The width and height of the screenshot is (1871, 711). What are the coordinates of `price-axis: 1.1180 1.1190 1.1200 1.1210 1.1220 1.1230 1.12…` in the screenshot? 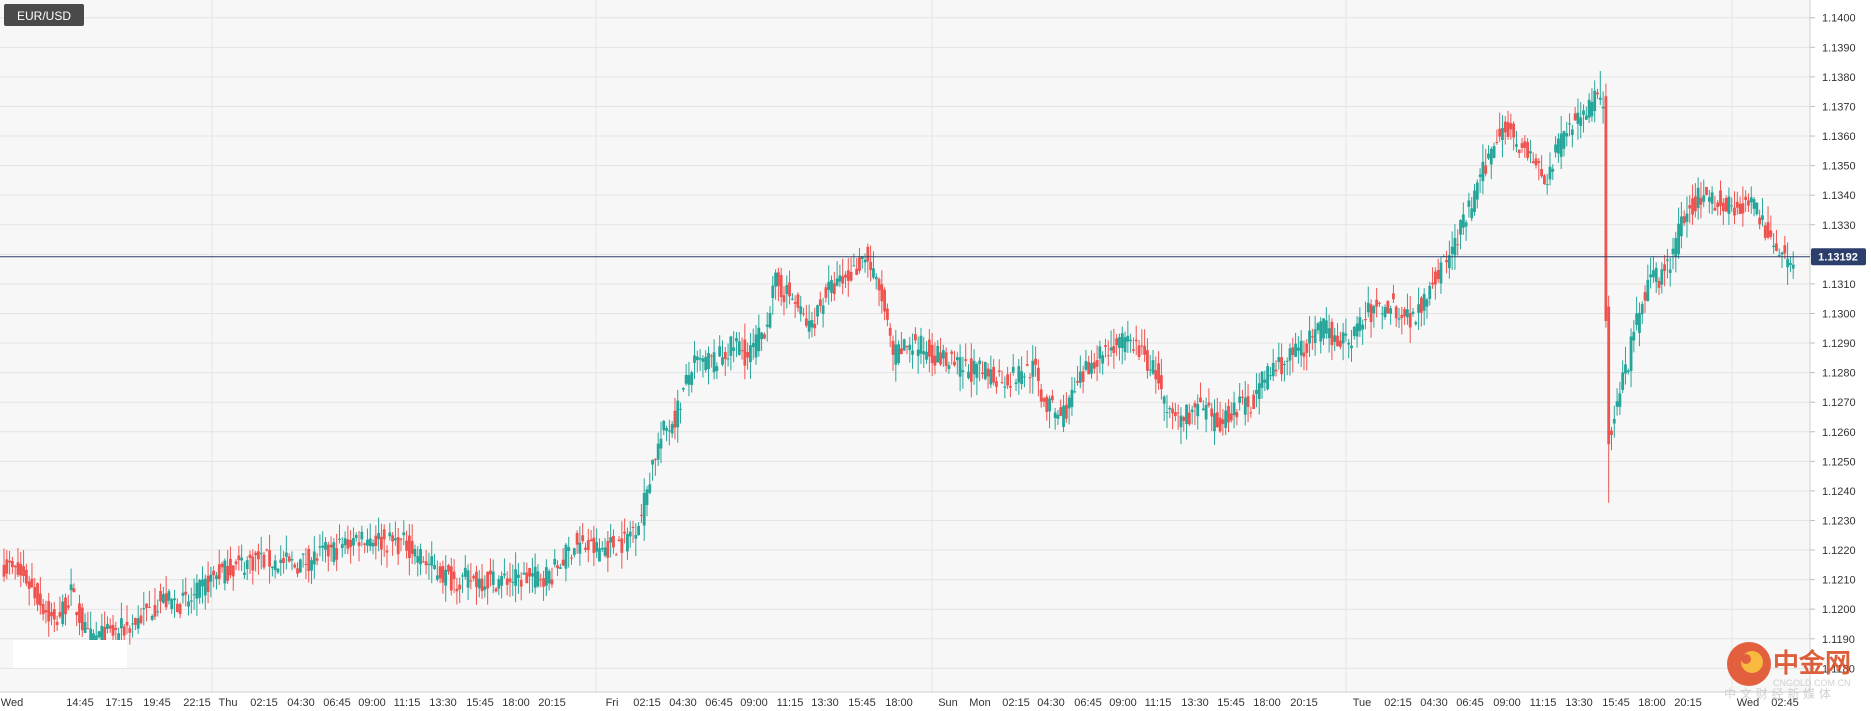 It's located at (1833, 344).